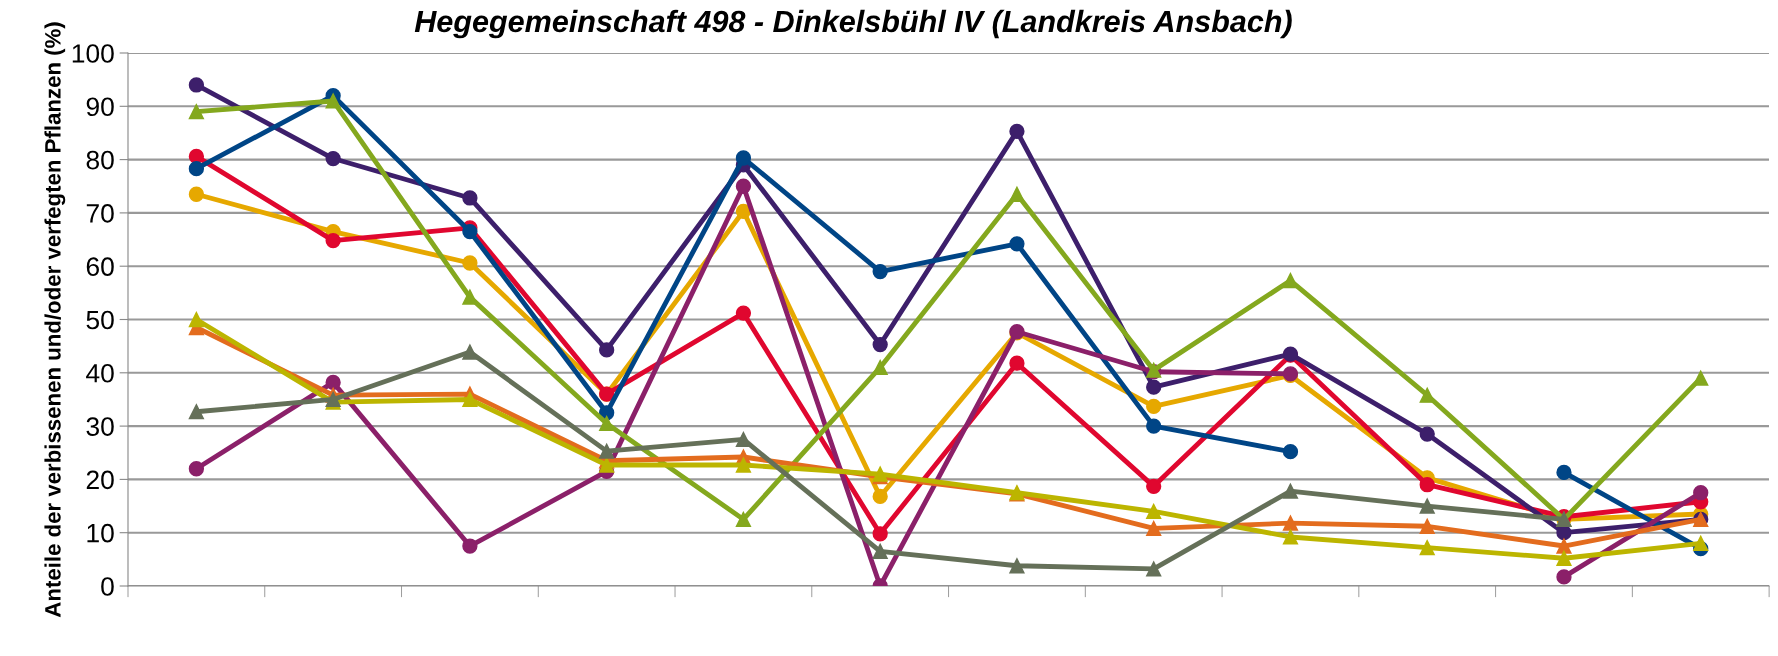 This screenshot has width=1778, height=656. Describe the element at coordinates (100, 426) in the screenshot. I see `y-tick-label: 30` at that location.